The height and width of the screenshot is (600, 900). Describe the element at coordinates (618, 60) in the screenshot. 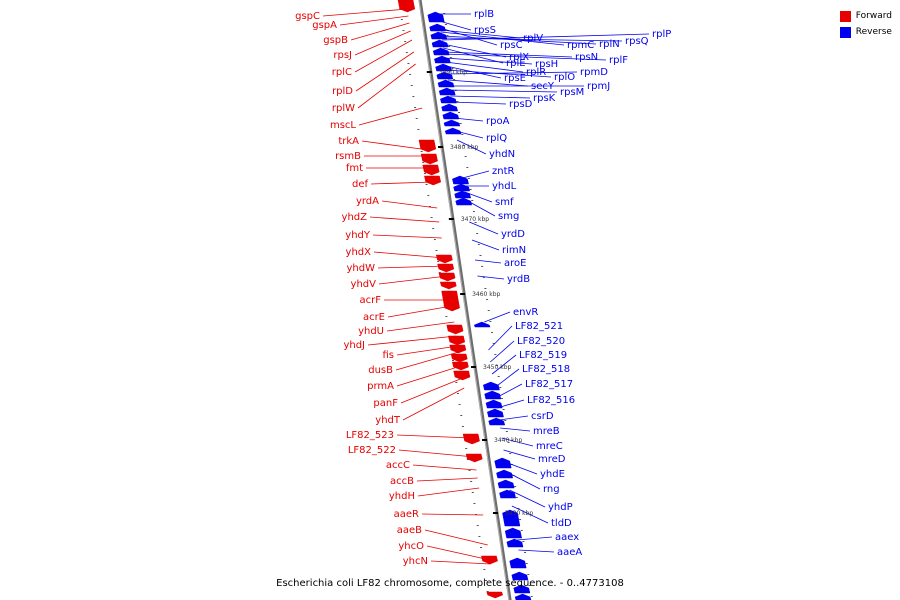

I see `reverse-gene-label: rplF` at that location.